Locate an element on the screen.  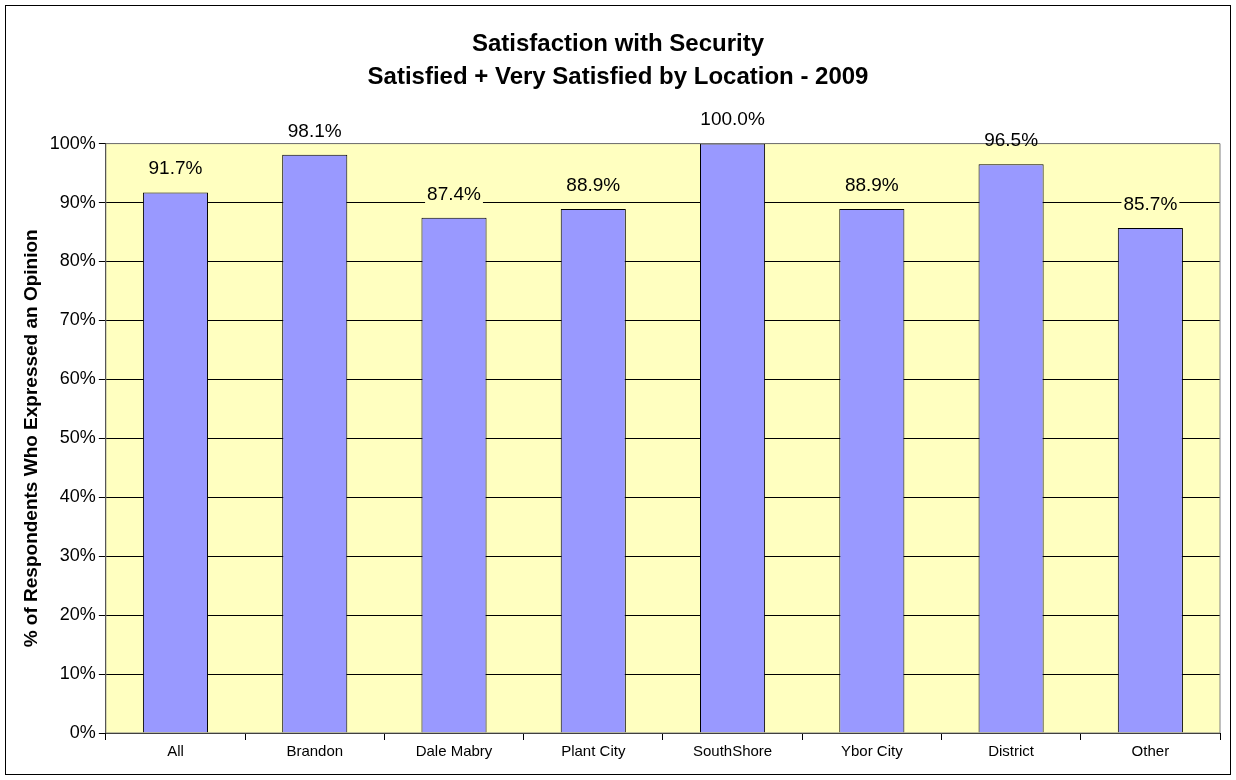
y-tick-label: 10% is located at coordinates (77, 673).